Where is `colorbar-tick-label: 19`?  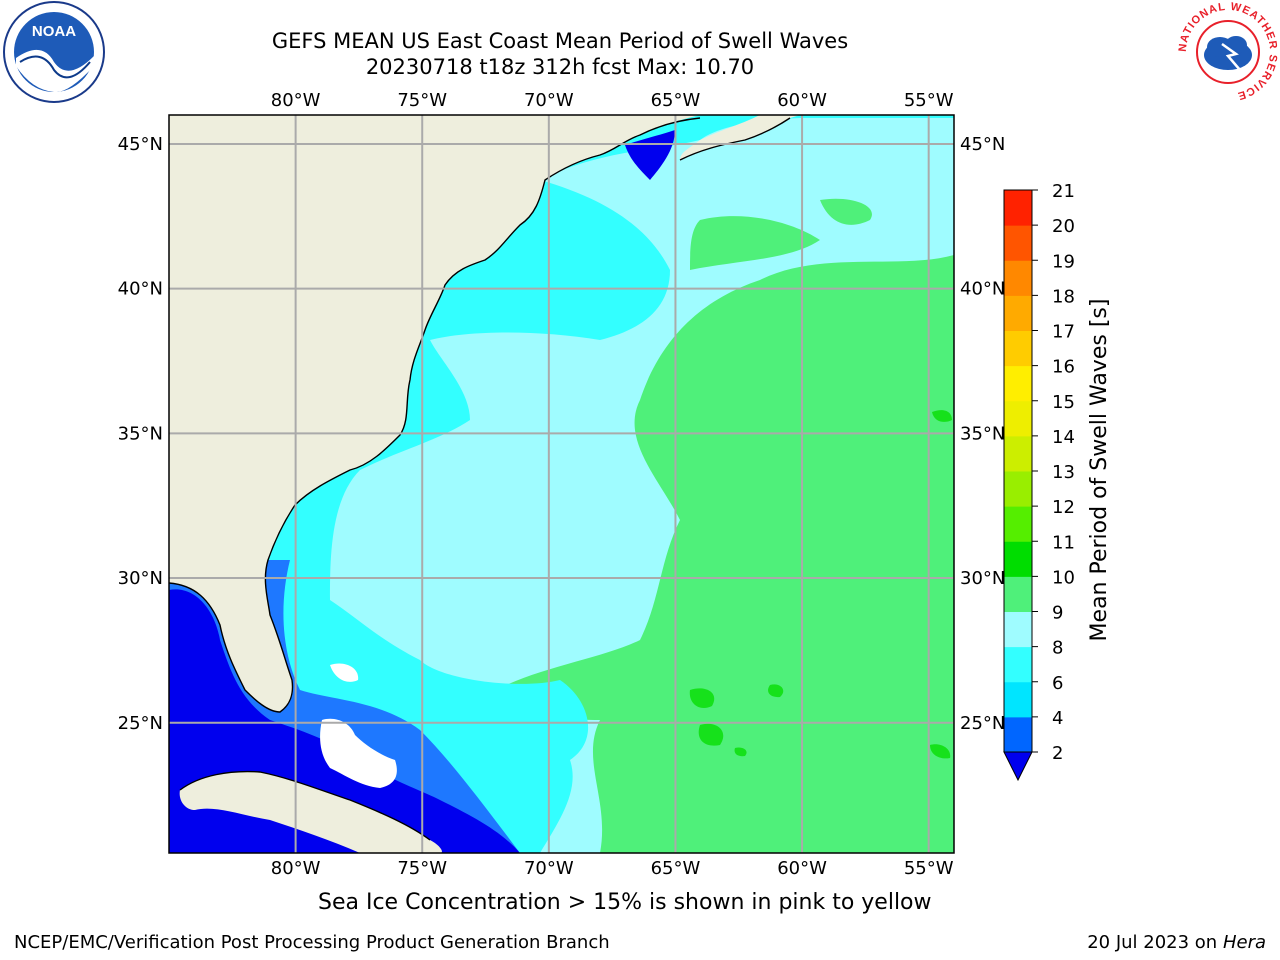 colorbar-tick-label: 19 is located at coordinates (1063, 261).